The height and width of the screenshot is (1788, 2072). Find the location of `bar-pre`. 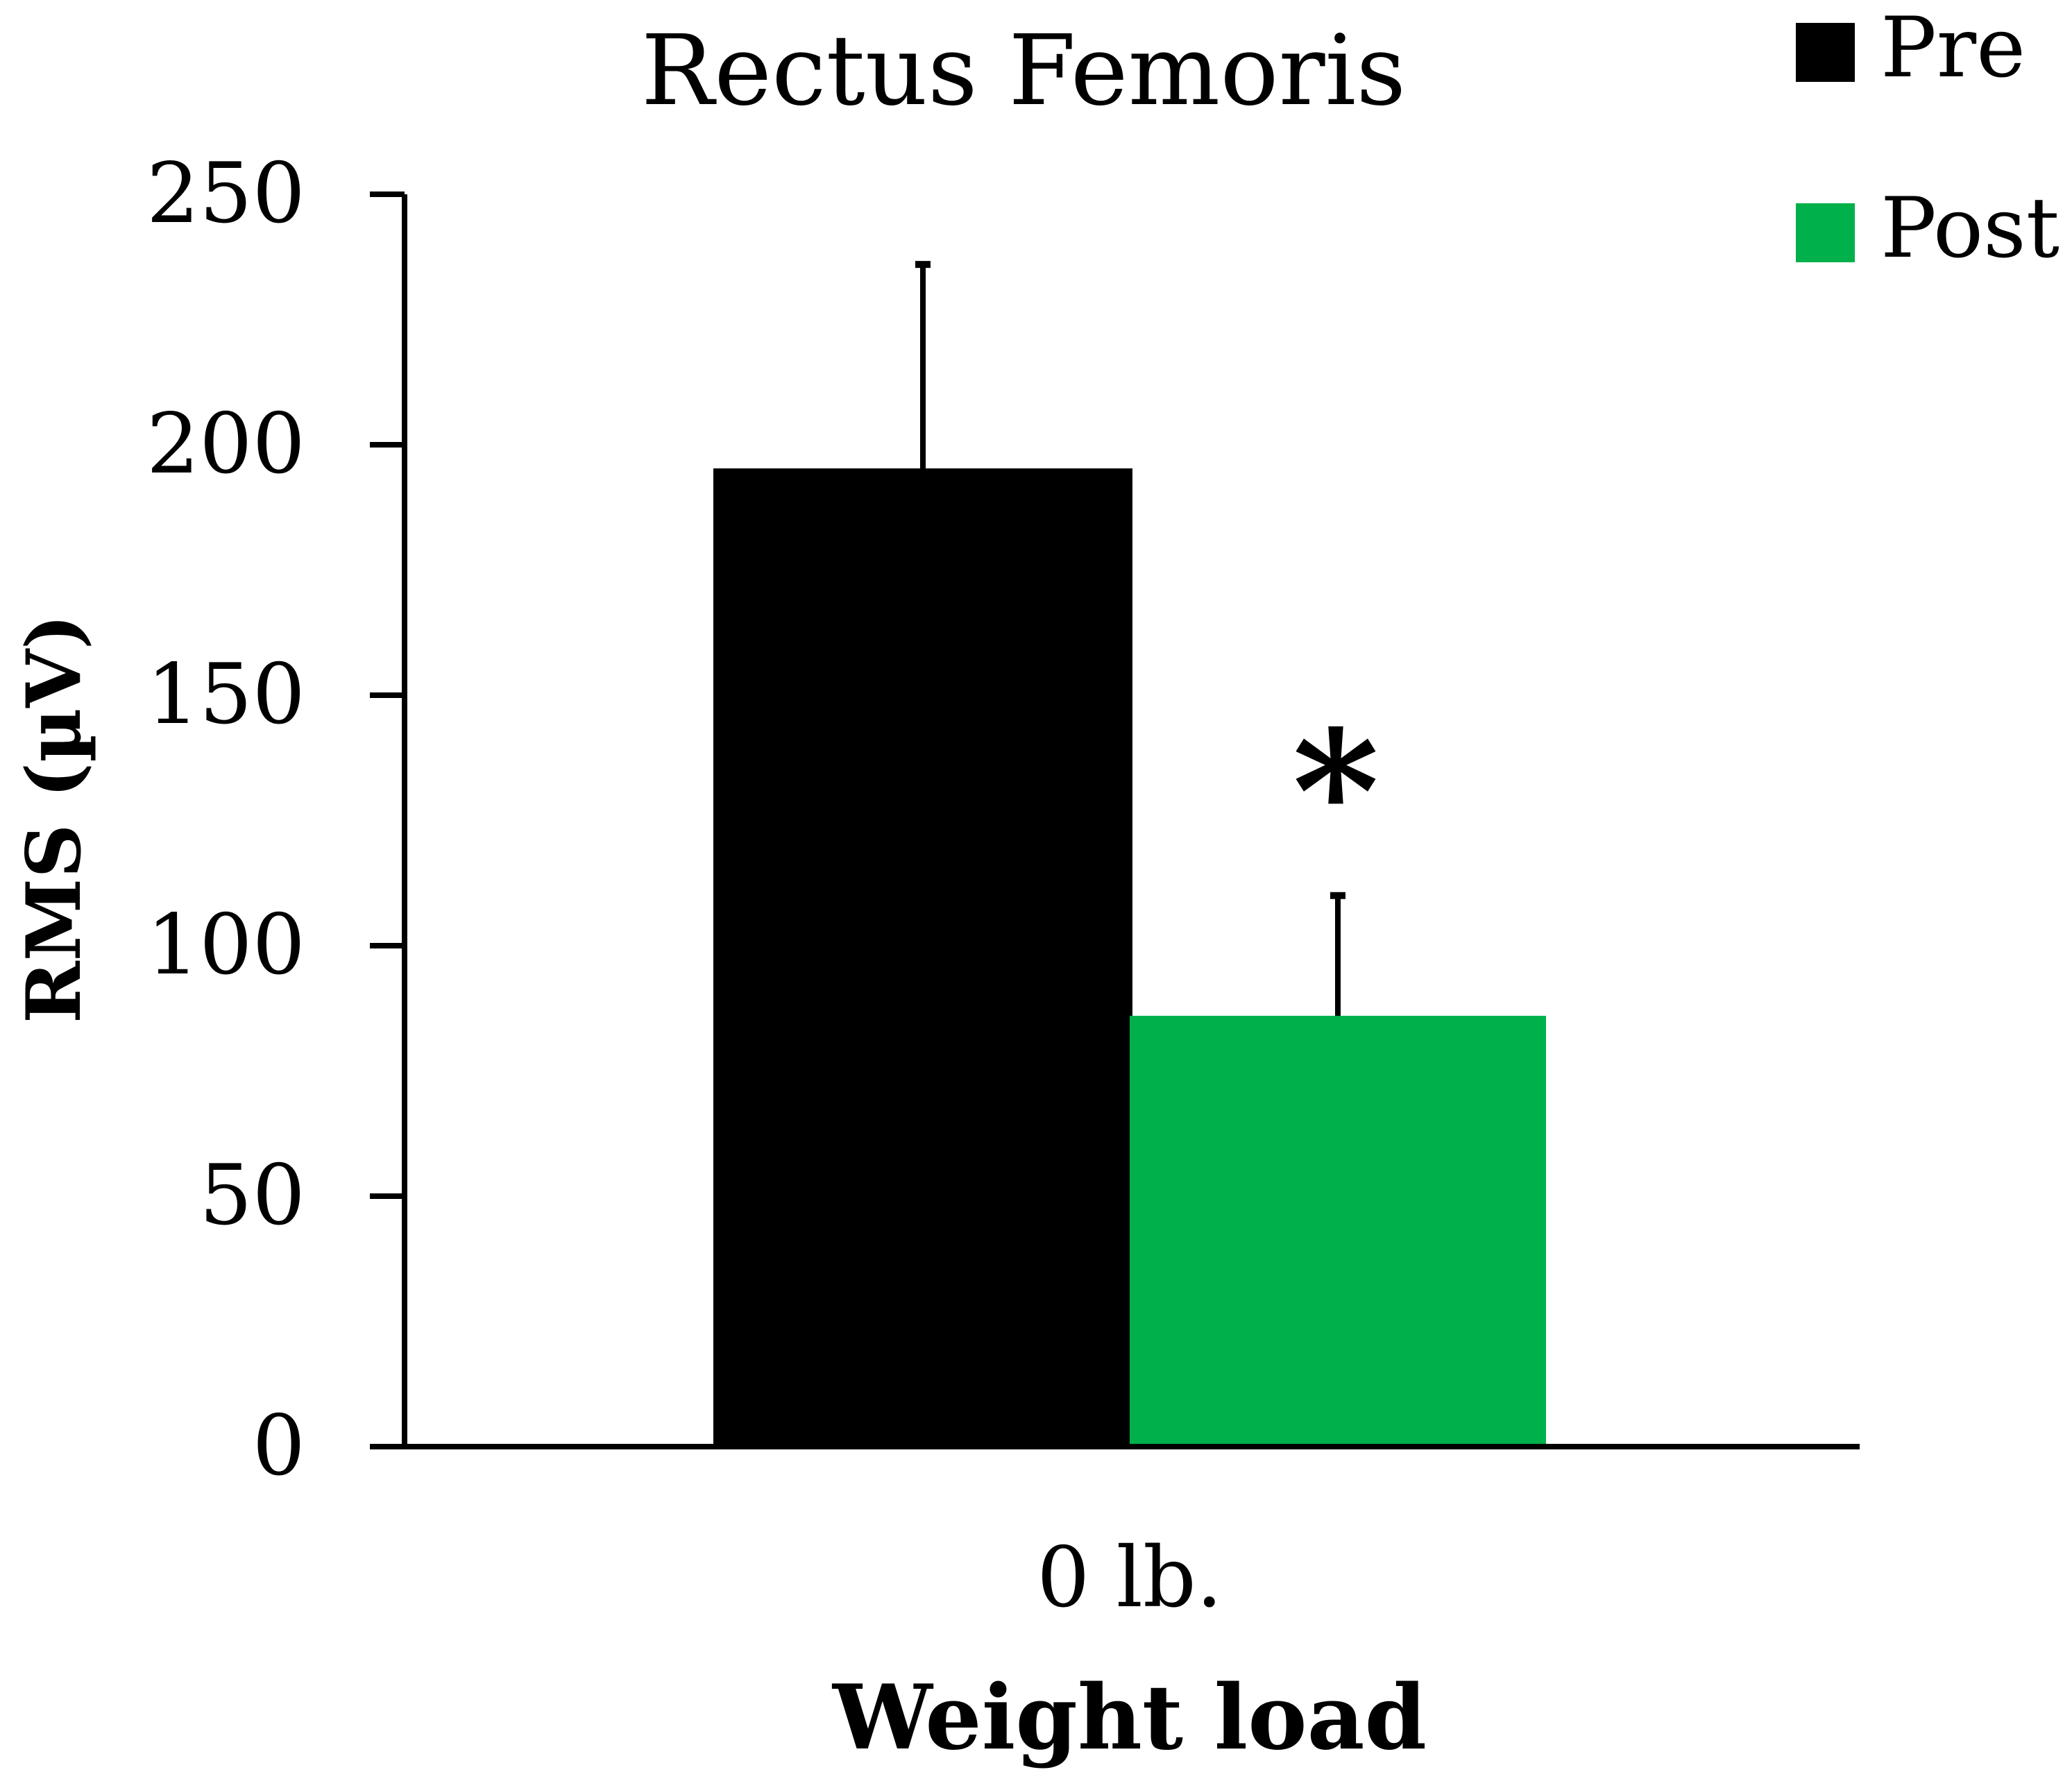

bar-pre is located at coordinates (922, 958).